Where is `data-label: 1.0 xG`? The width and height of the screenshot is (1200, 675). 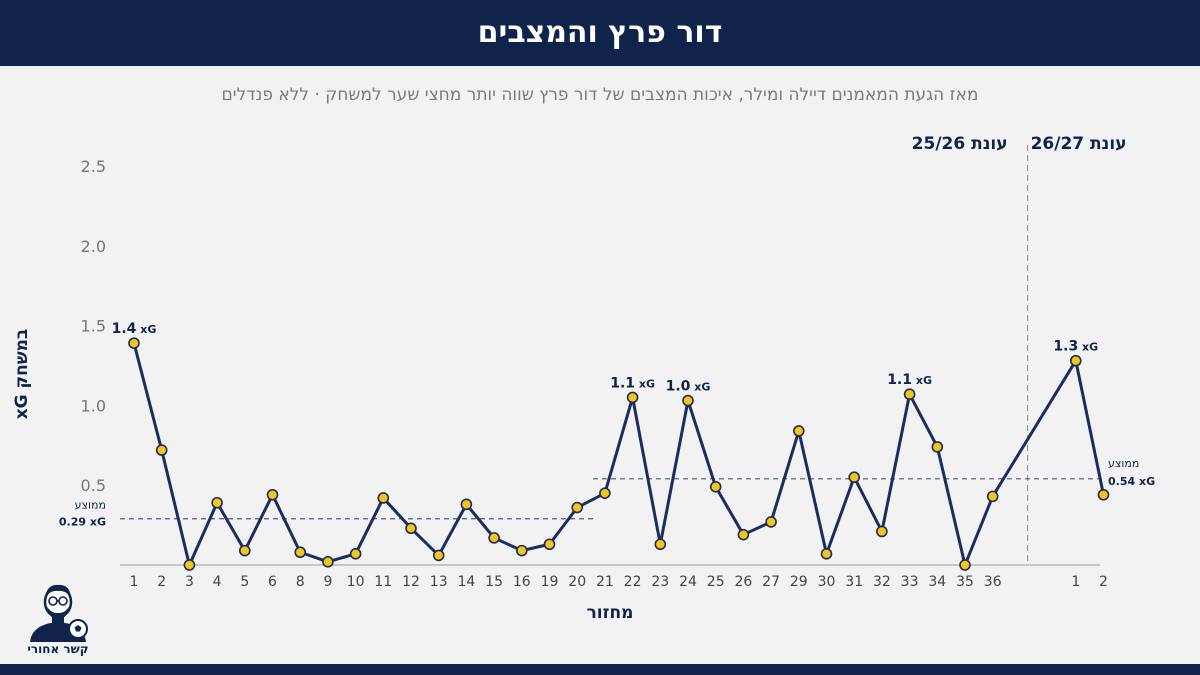 data-label: 1.0 xG is located at coordinates (688, 387).